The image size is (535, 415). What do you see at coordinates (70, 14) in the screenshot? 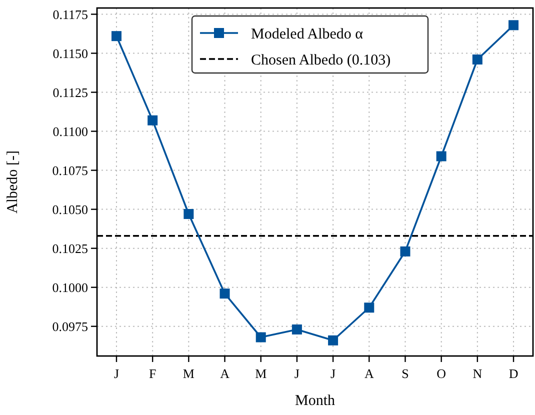
I see `y-tick-label: 0.1175` at bounding box center [70, 14].